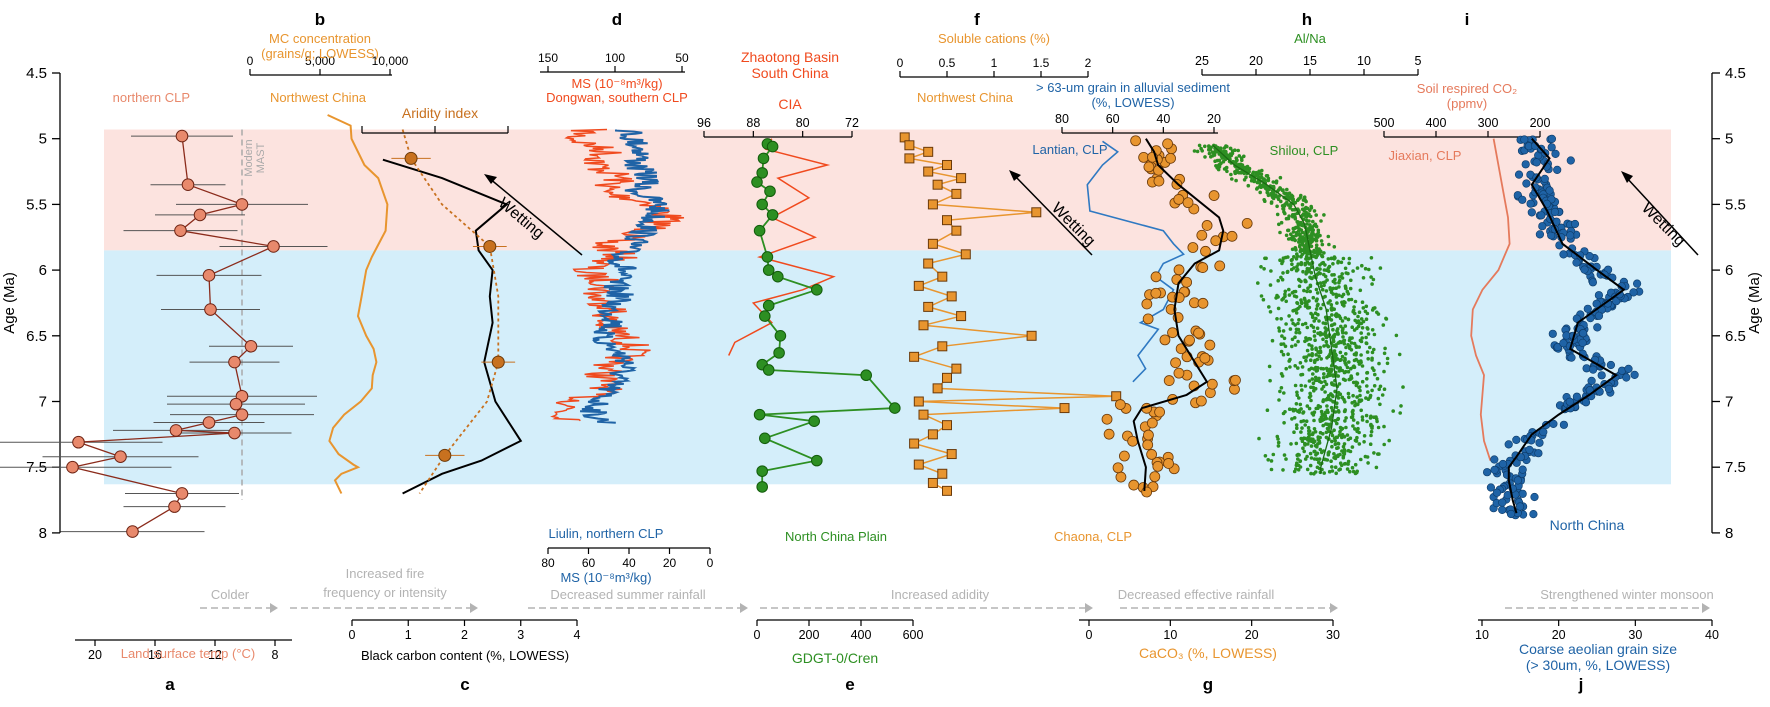 This screenshot has height=707, width=1770. Describe the element at coordinates (1135, 261) in the screenshot. I see `panel-g-lantian-line` at that location.